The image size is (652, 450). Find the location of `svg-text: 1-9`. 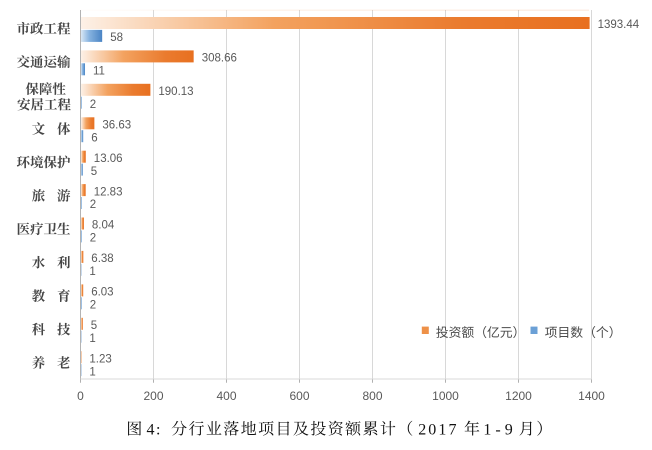

svg-text: 1-9 is located at coordinates (499, 429).